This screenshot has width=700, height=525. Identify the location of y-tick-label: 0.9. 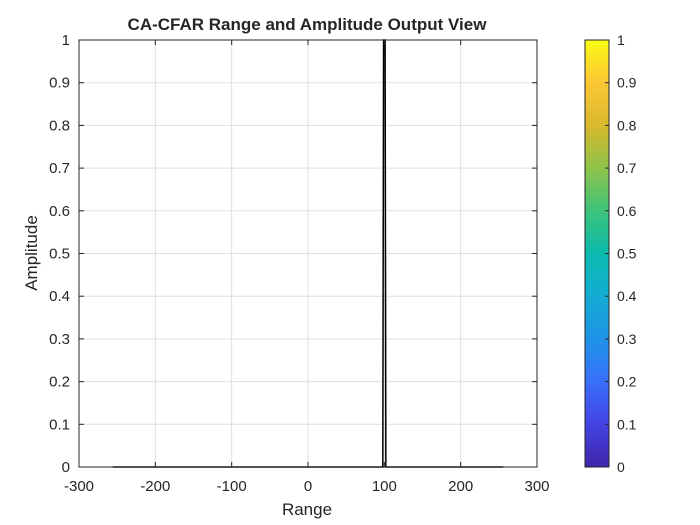
(59, 83).